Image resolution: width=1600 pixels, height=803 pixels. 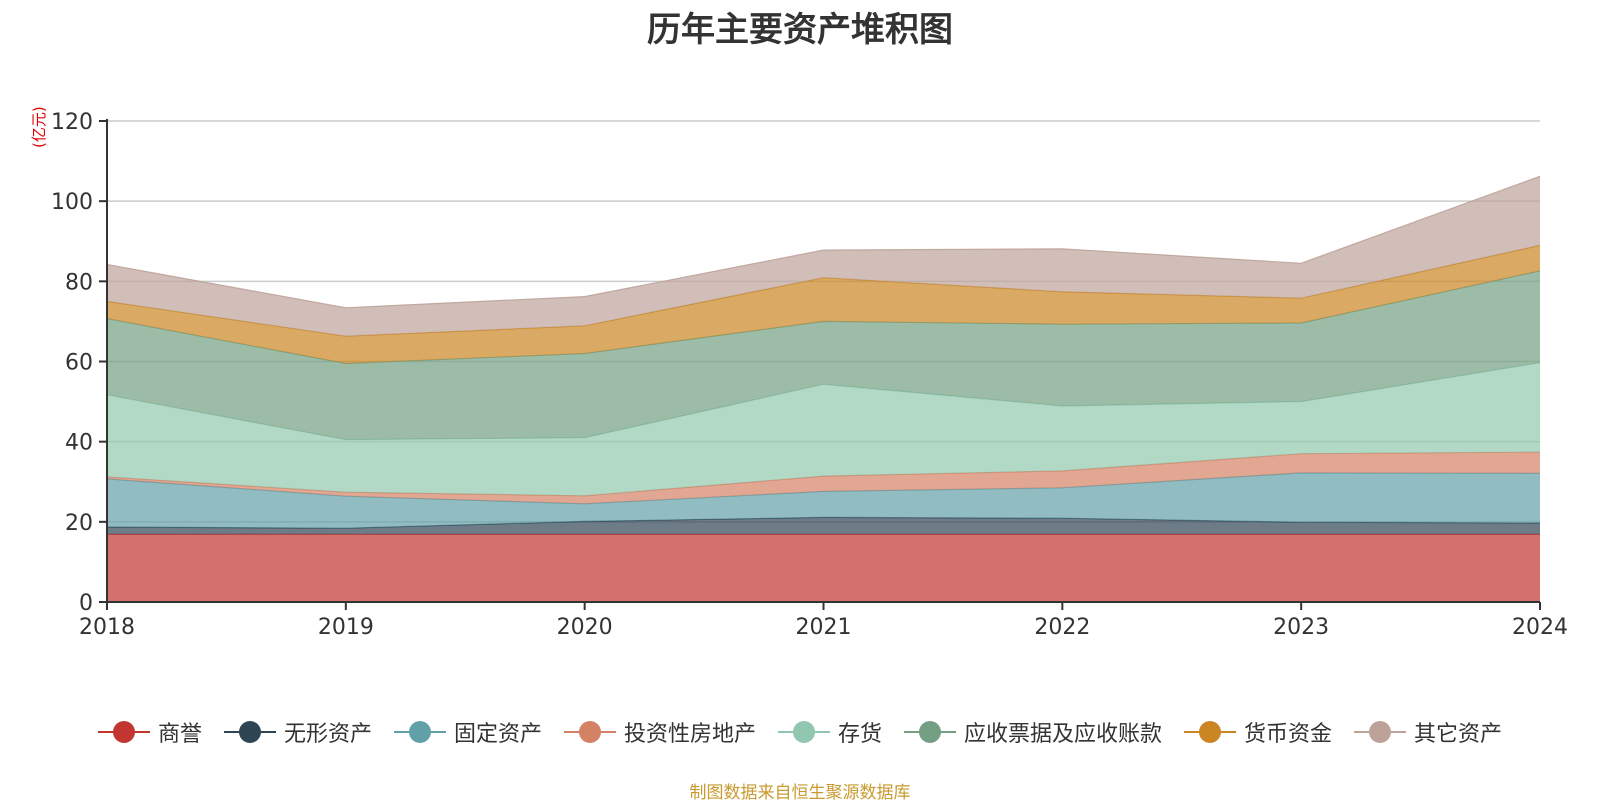 I want to click on legend-item-7: 其它资产, so click(x=1428, y=732).